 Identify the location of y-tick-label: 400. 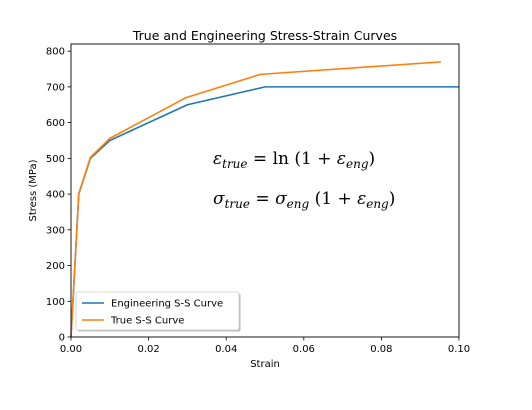
(55, 195).